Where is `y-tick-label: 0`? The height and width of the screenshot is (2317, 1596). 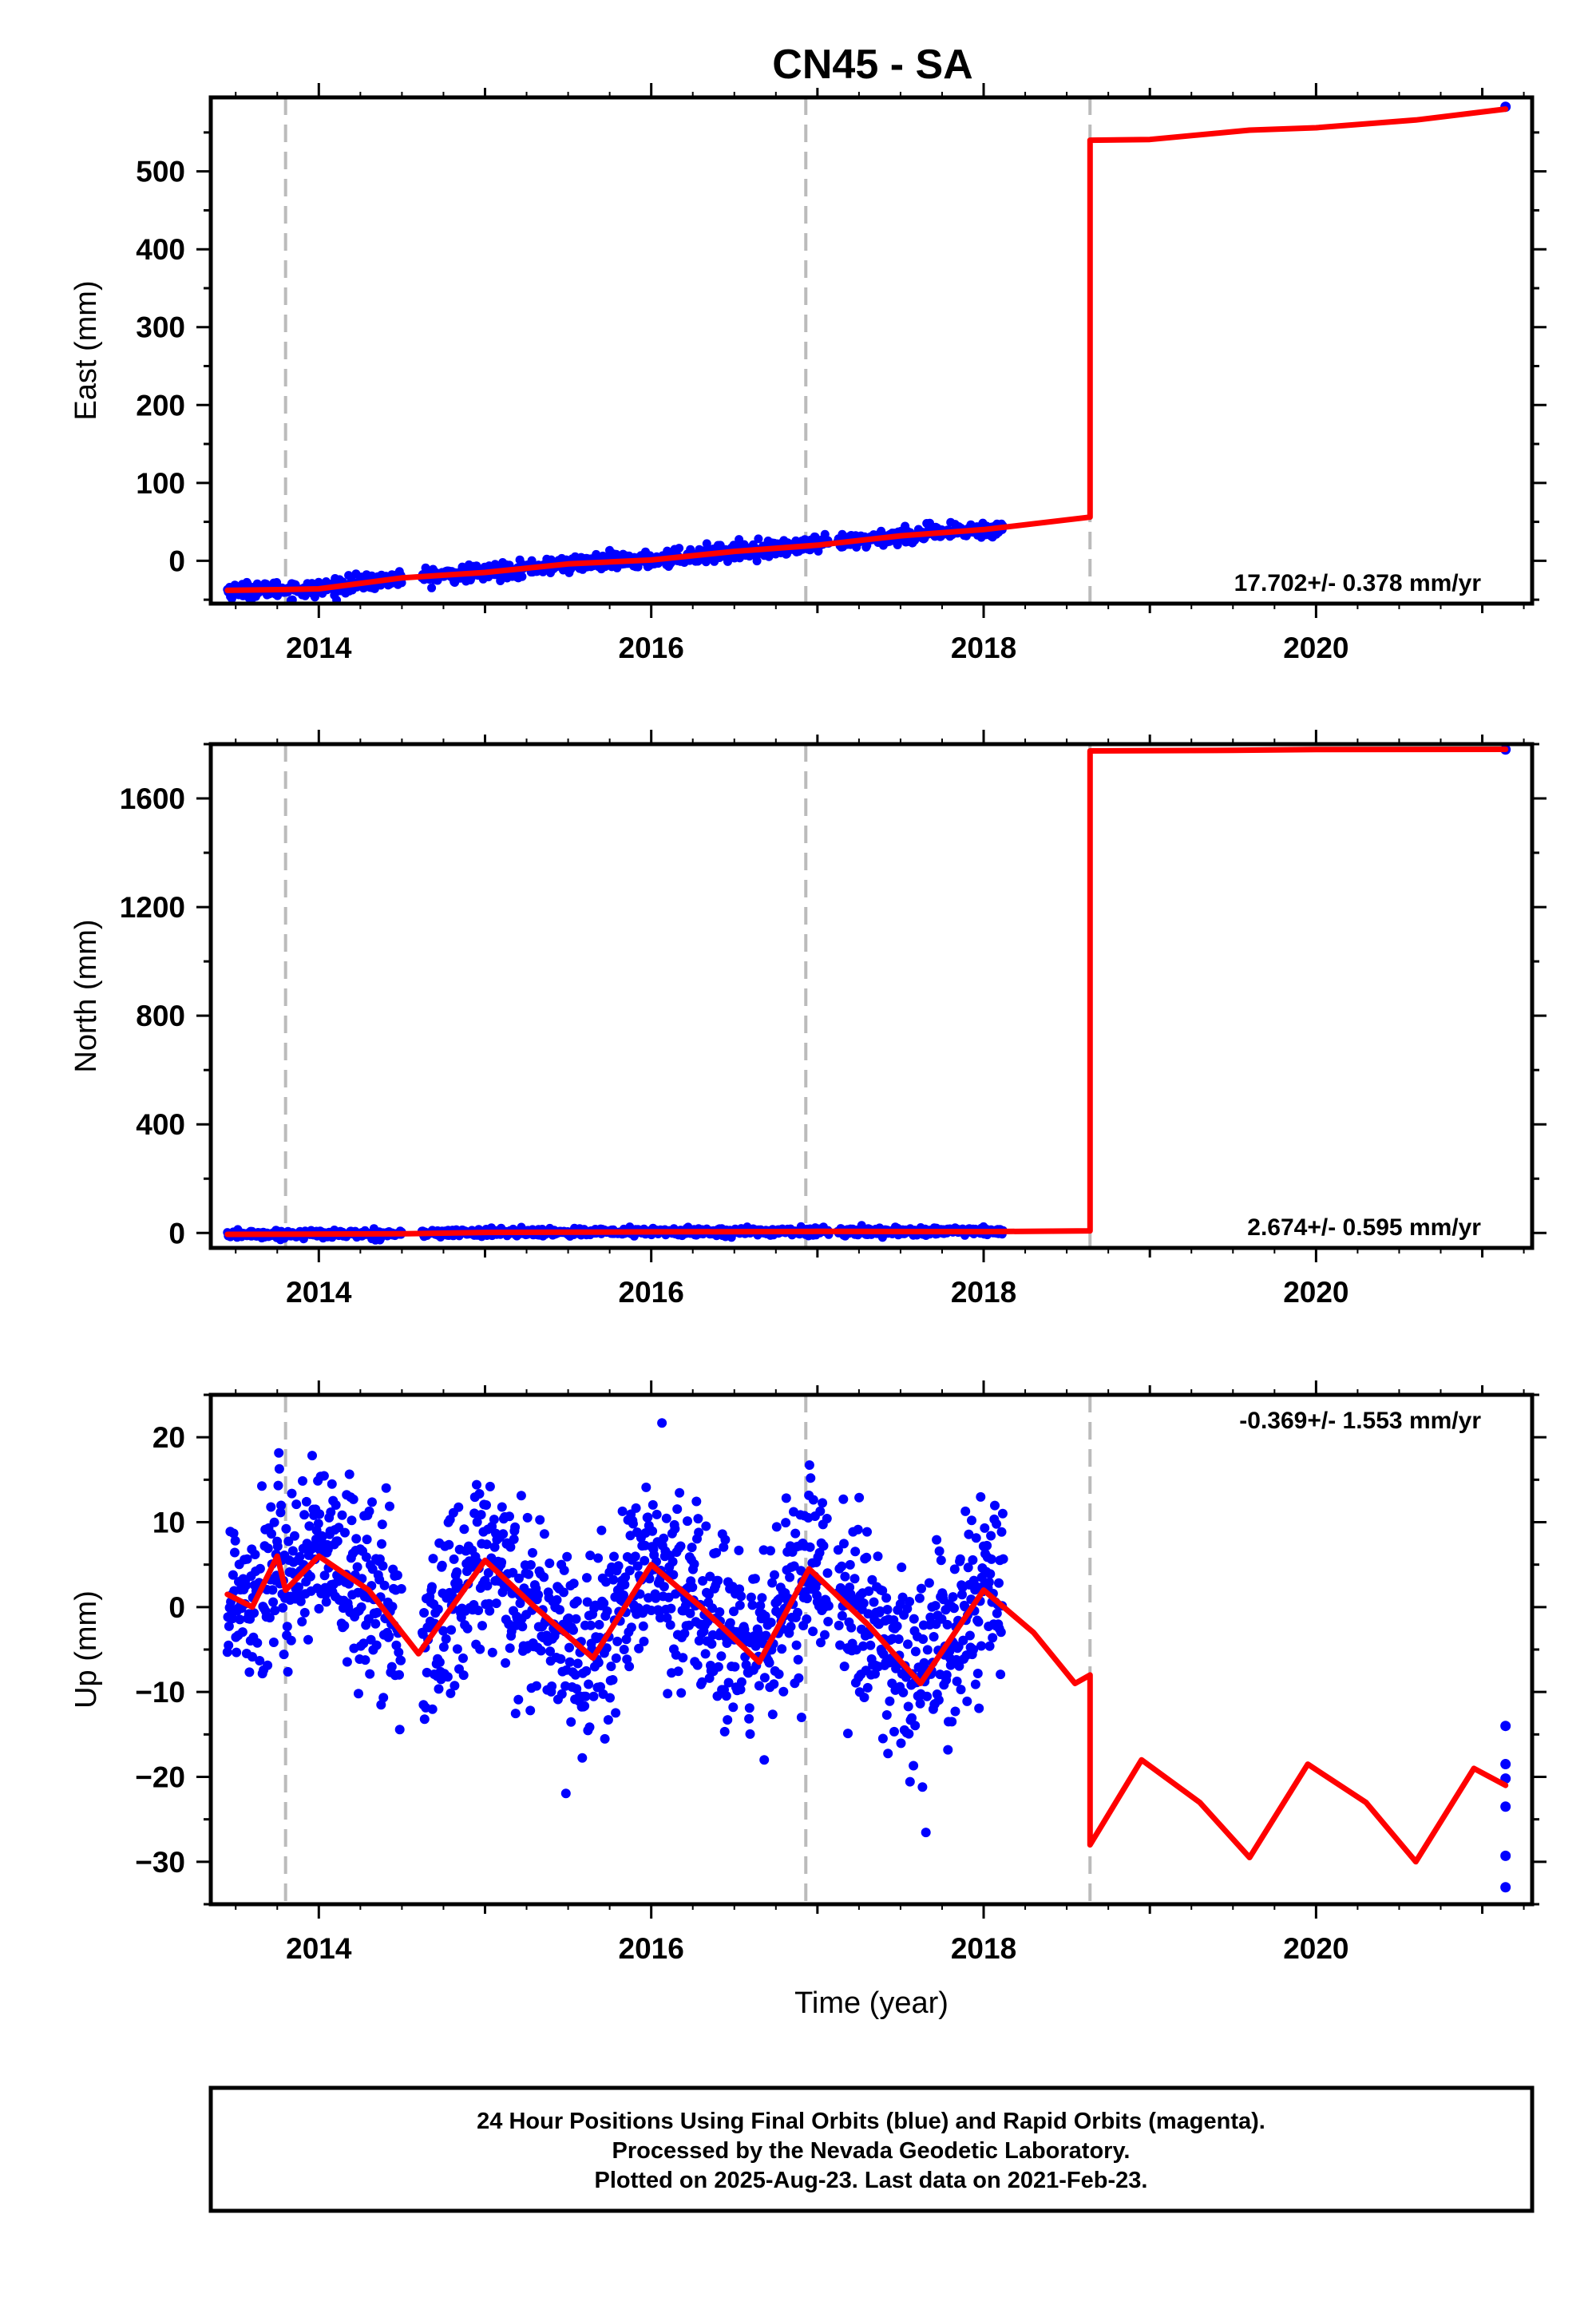
y-tick-label: 0 is located at coordinates (176, 561).